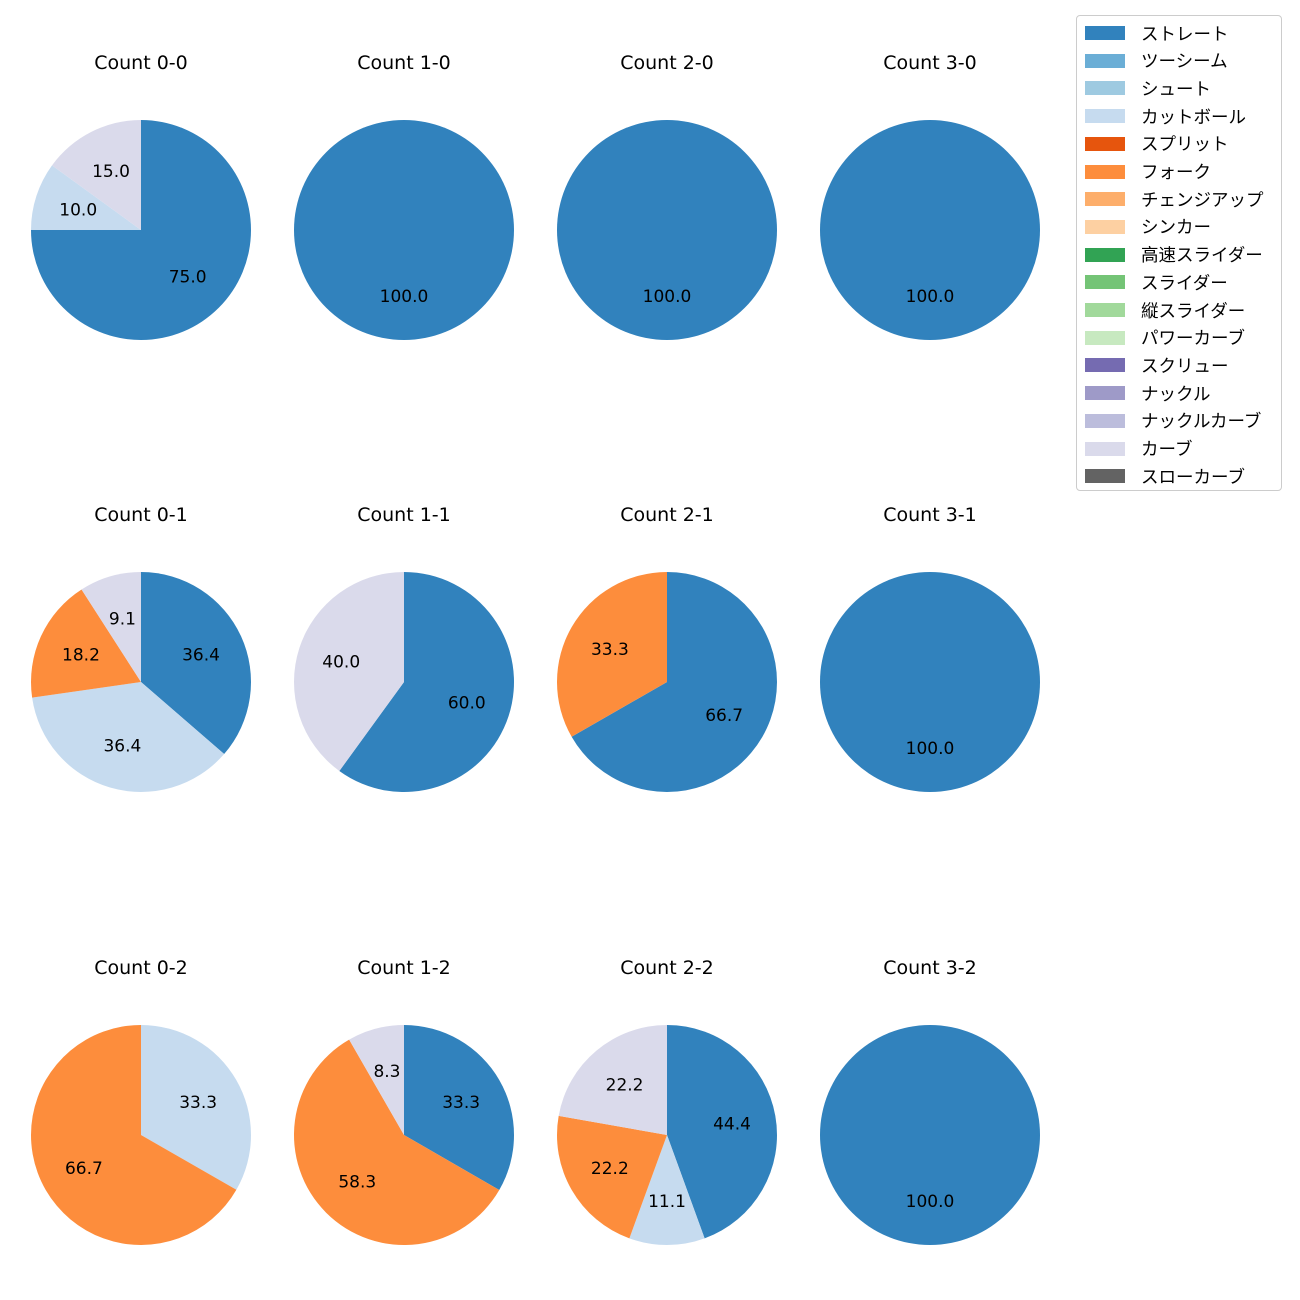 The image size is (1300, 1300). I want to click on legend-item: ナックルカーブ, so click(1173, 422).